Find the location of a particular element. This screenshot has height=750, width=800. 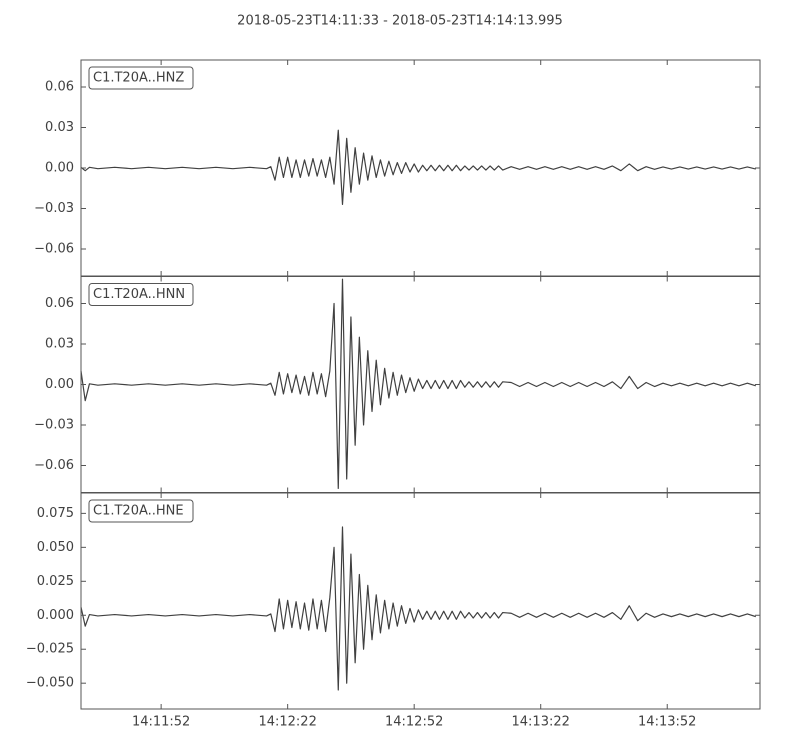

y-tick-label: 0.050 is located at coordinates (55, 547).